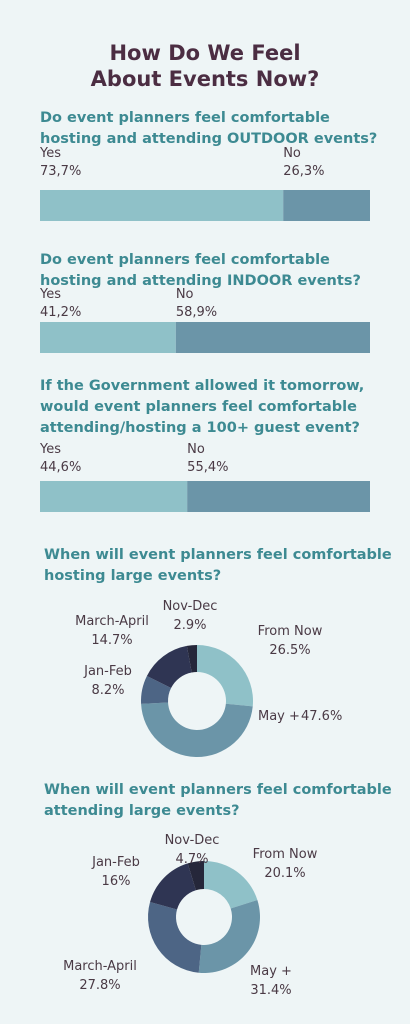 The image size is (410, 1024). Describe the element at coordinates (60, 312) in the screenshot. I see `value-label: 41,2%` at that location.